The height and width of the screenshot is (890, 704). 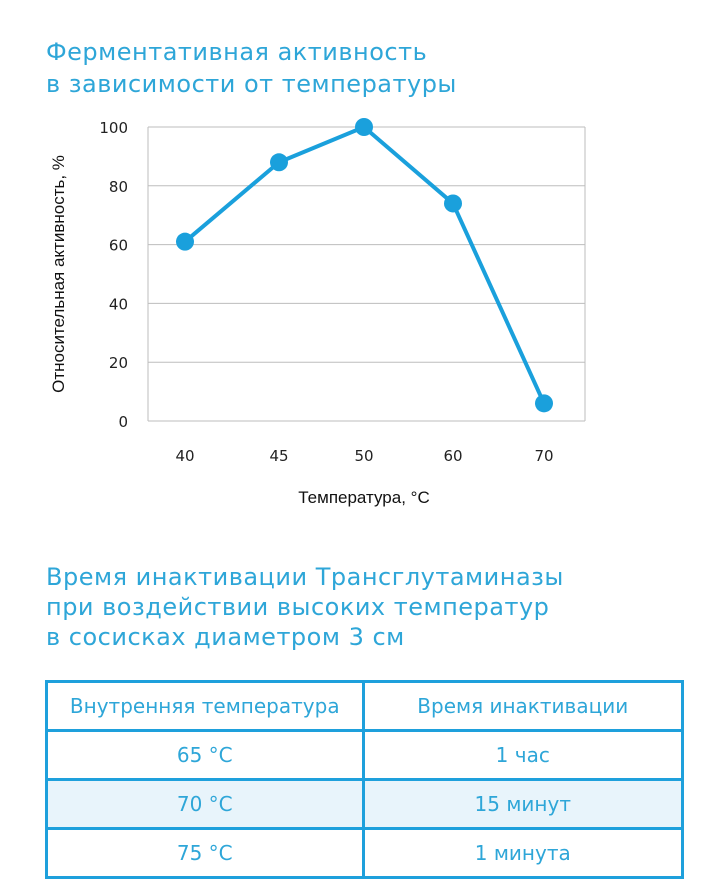 What do you see at coordinates (184, 456) in the screenshot?
I see `x-tick-label: 40` at bounding box center [184, 456].